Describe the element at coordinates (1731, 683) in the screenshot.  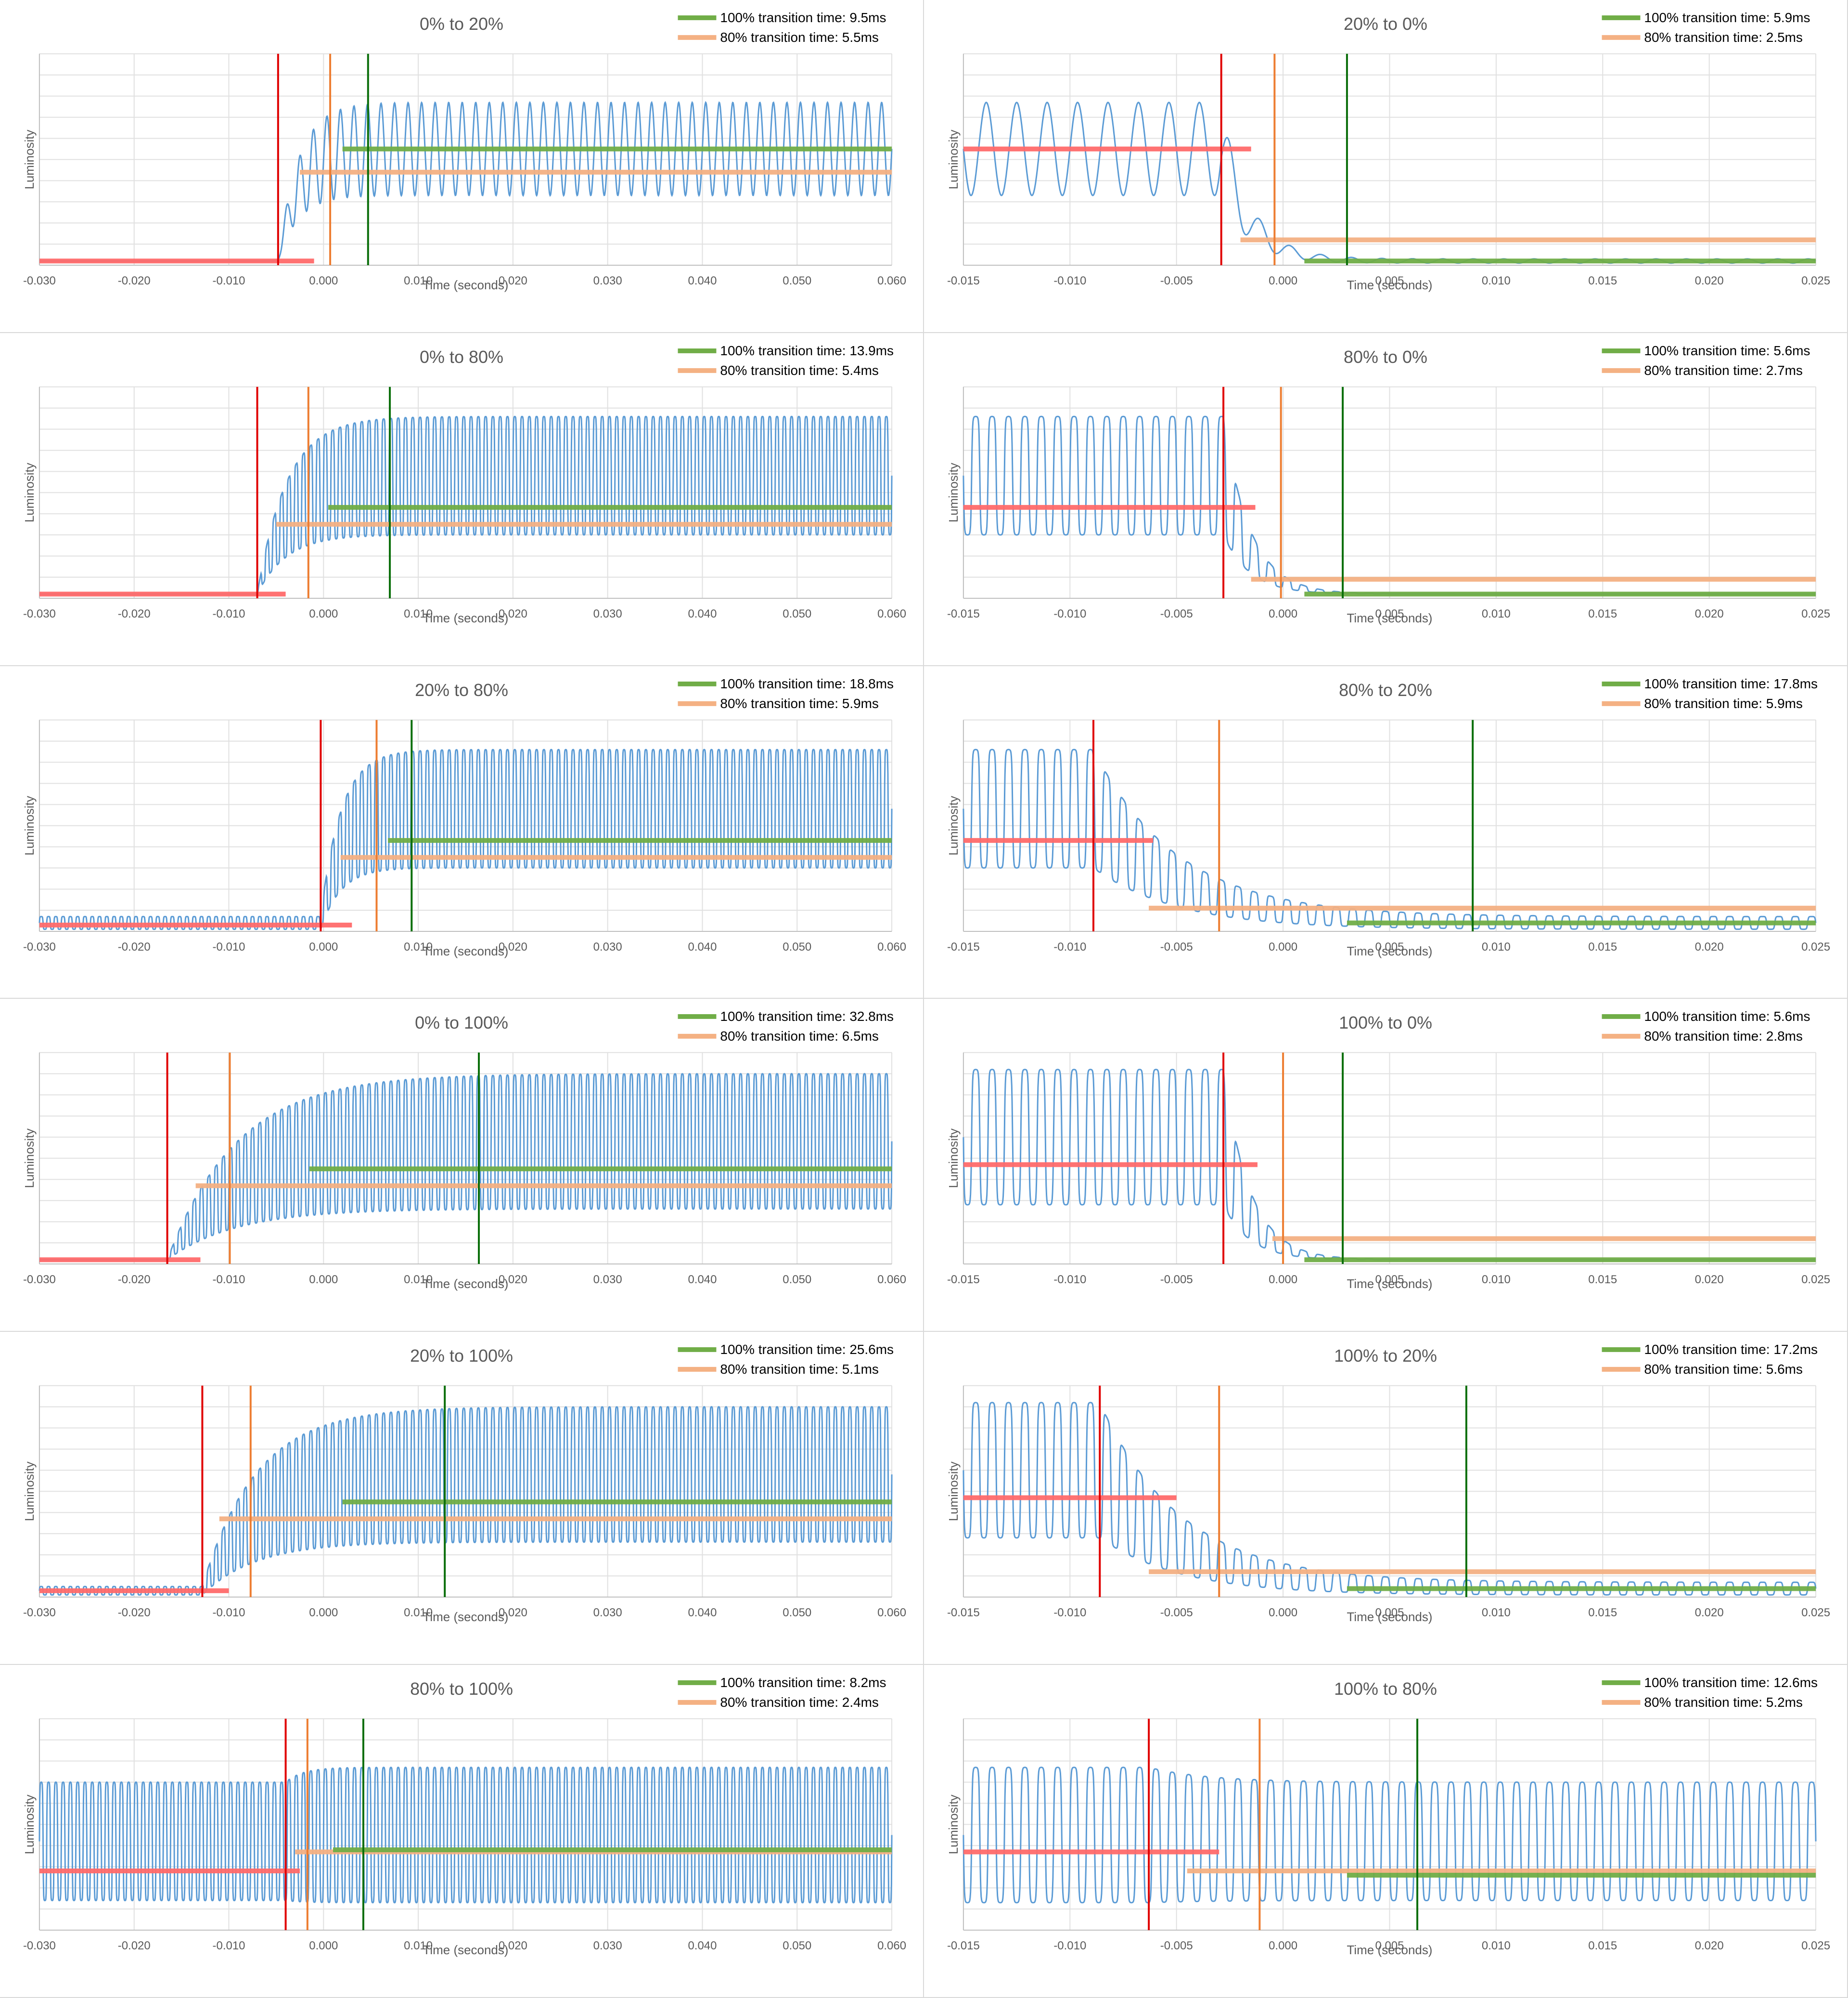
I see `legend-label-100-percent: 100% transition time: 17.8ms` at that location.